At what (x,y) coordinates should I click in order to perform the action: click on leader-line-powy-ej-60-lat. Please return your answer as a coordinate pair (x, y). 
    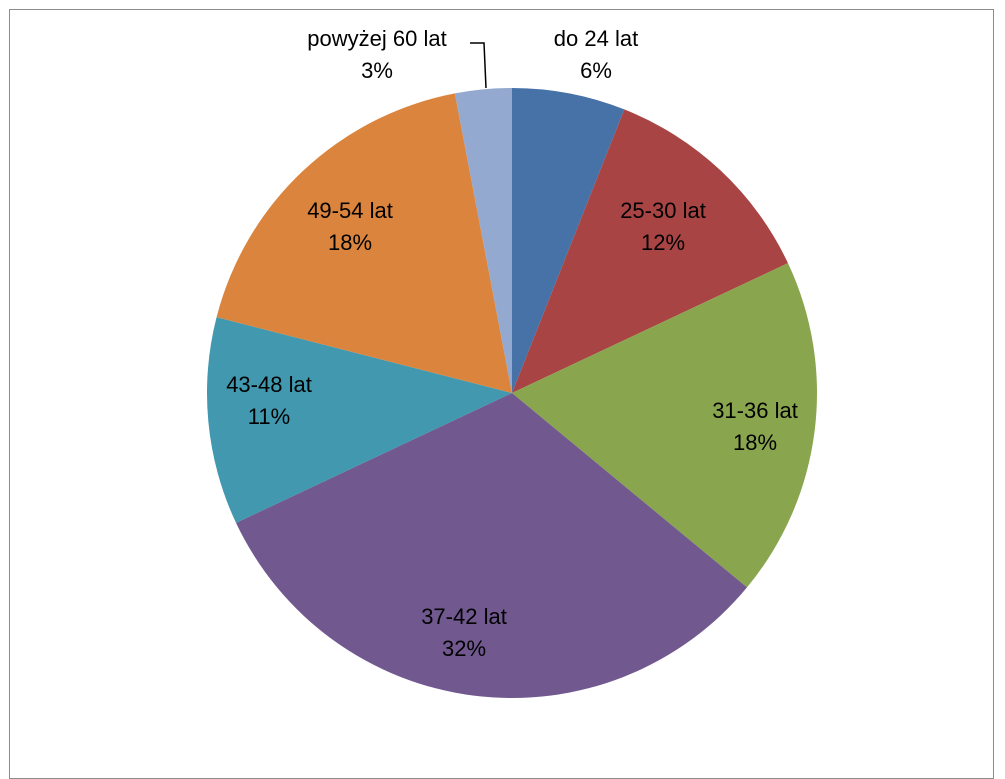
    Looking at the image, I should click on (478, 65).